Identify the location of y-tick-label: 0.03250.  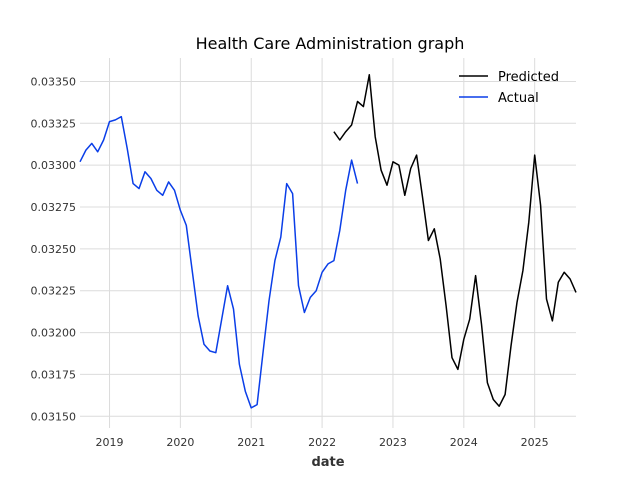
(54, 249).